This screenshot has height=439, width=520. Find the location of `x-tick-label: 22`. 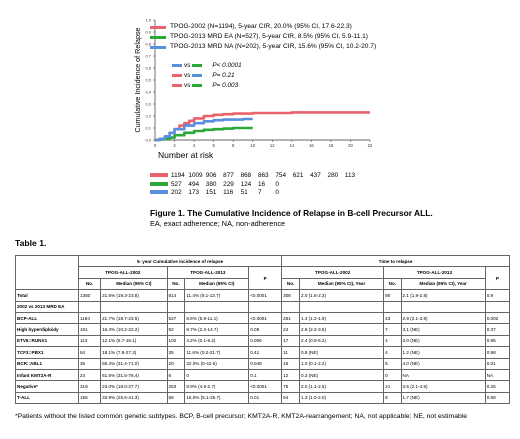

x-tick-label: 22 is located at coordinates (370, 145).